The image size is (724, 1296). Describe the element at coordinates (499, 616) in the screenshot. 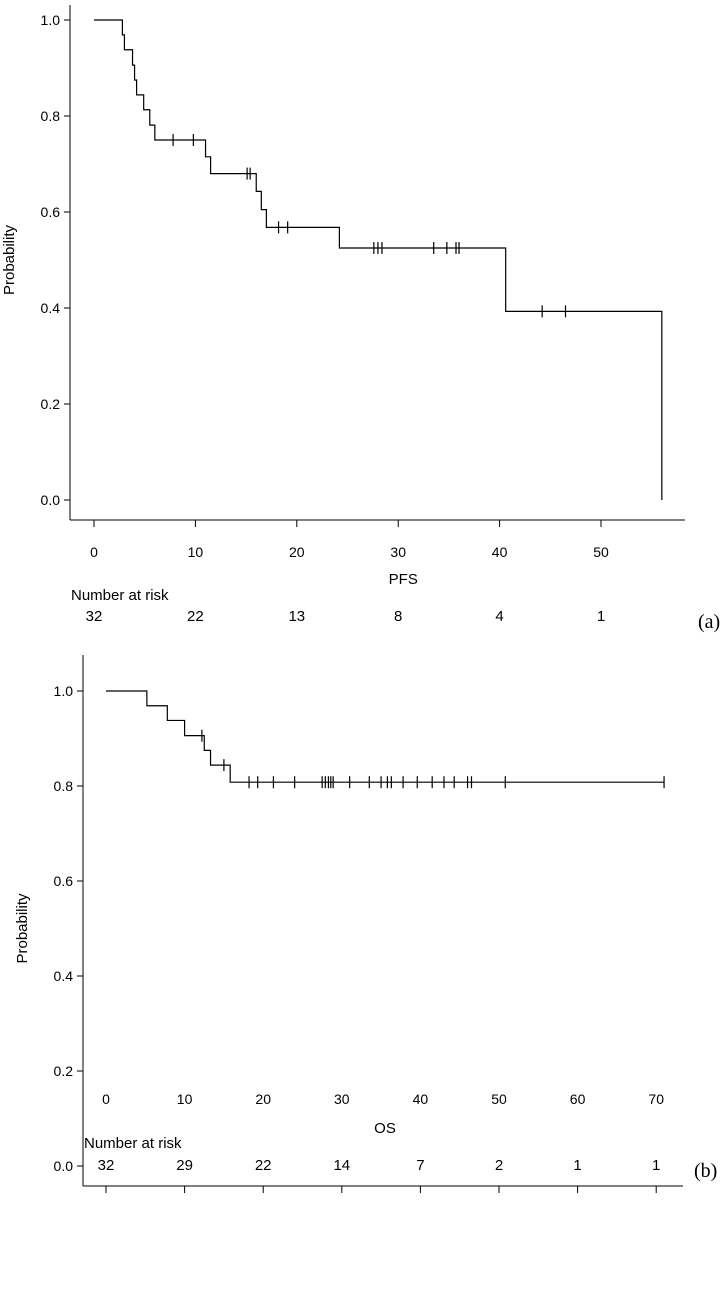

I see `risk-count: 4` at that location.